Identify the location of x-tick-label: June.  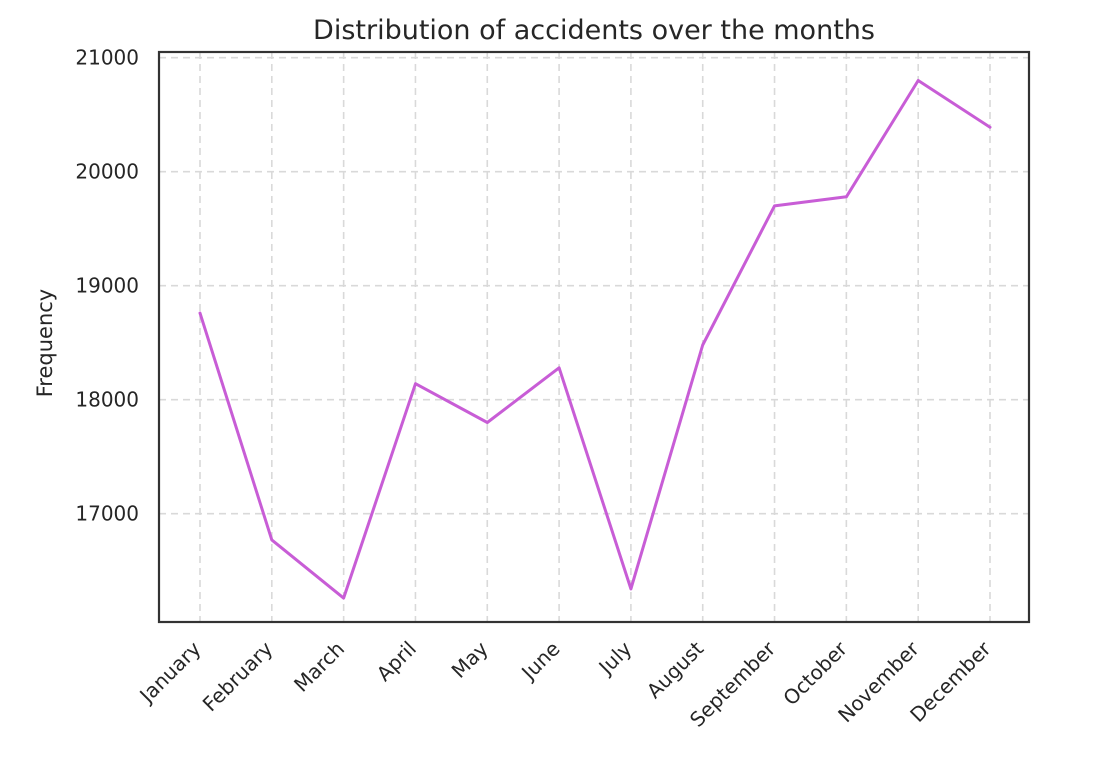
(539, 661).